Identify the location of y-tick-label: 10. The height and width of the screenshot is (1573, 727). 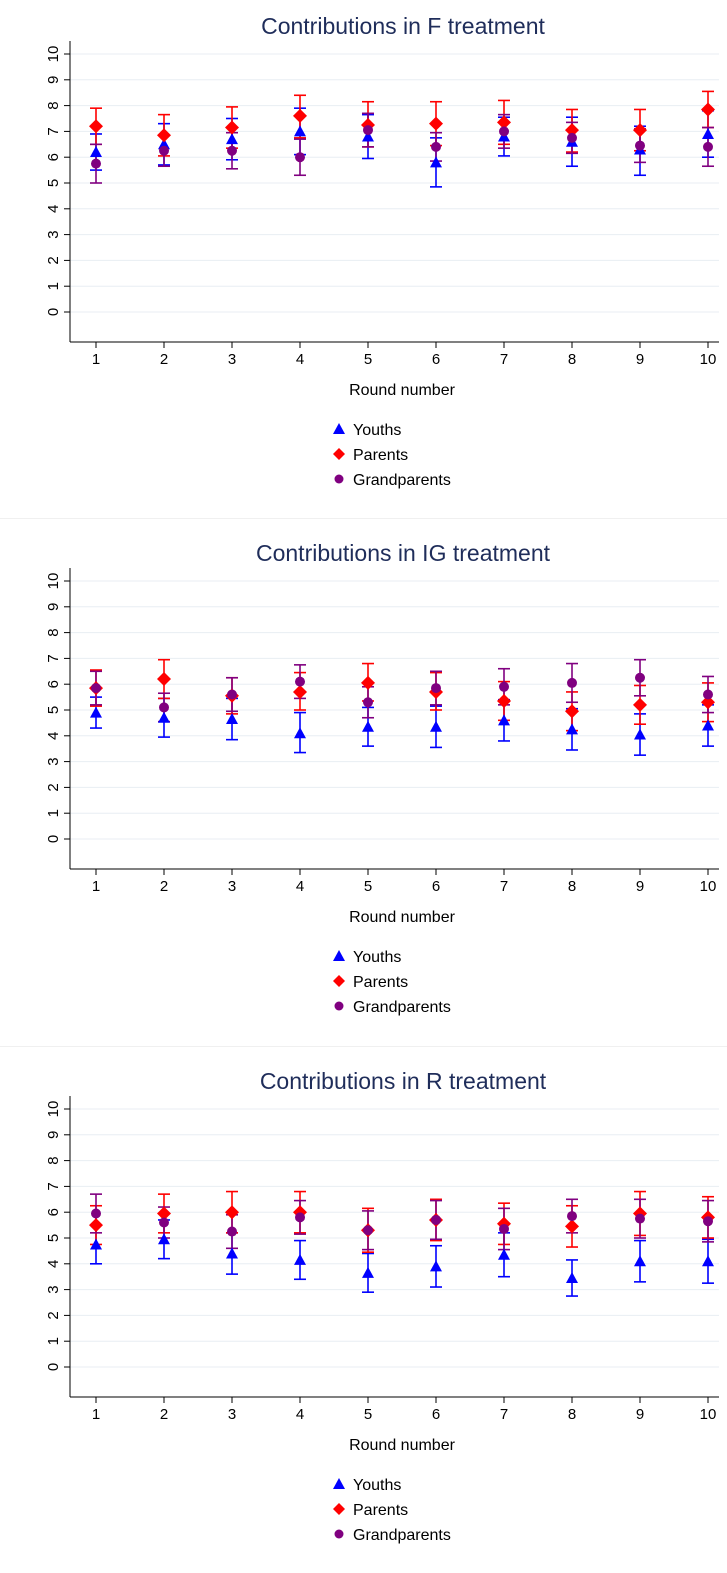
(53, 1109).